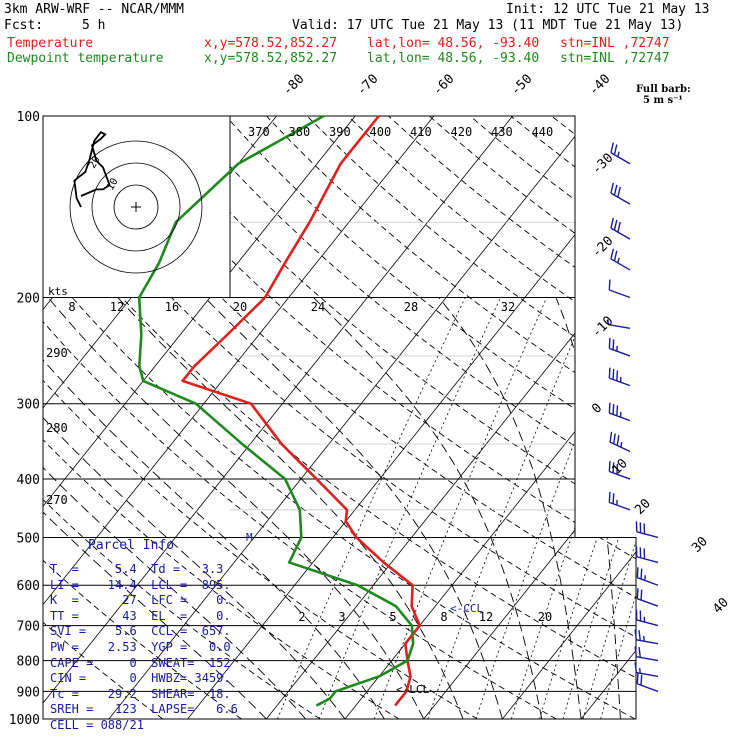 The image size is (740, 740). Describe the element at coordinates (411, 307) in the screenshot. I see `mixing-ratio-label: 28` at that location.